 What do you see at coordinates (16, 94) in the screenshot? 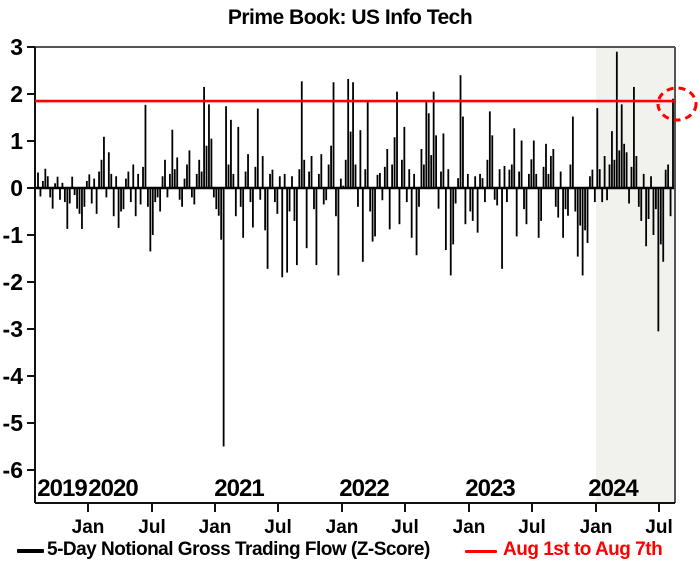
I see `y-tick-label: 2` at bounding box center [16, 94].